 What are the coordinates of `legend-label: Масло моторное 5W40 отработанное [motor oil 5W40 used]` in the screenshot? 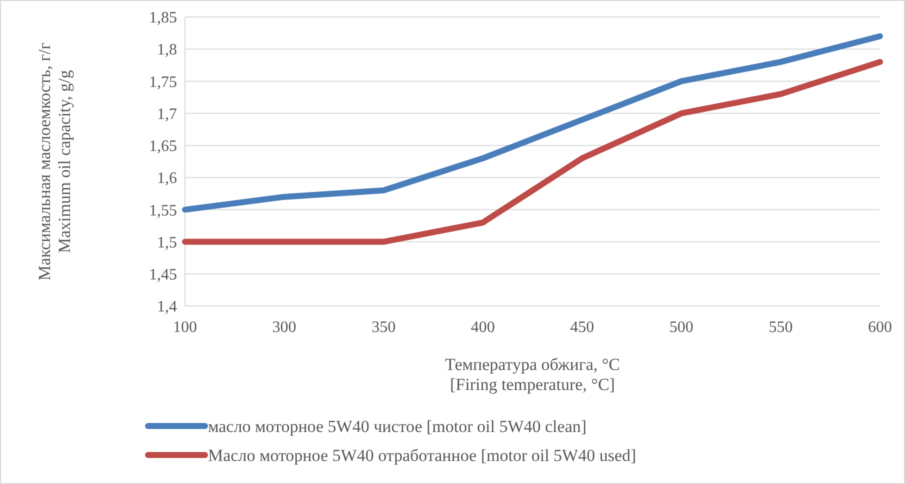 It's located at (422, 455).